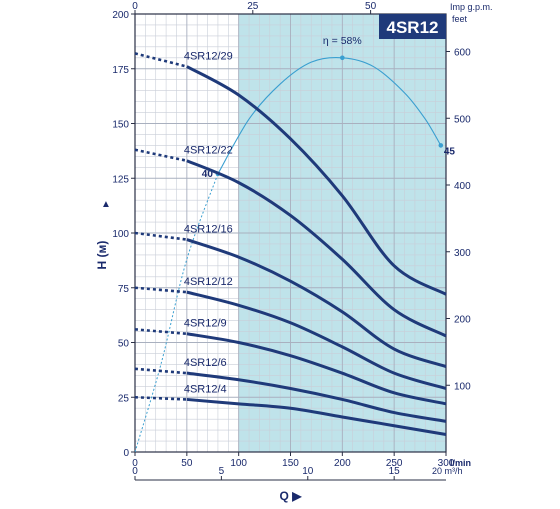 This screenshot has height=509, width=560. Describe the element at coordinates (460, 19) in the screenshot. I see `y-right-unit: feet` at that location.